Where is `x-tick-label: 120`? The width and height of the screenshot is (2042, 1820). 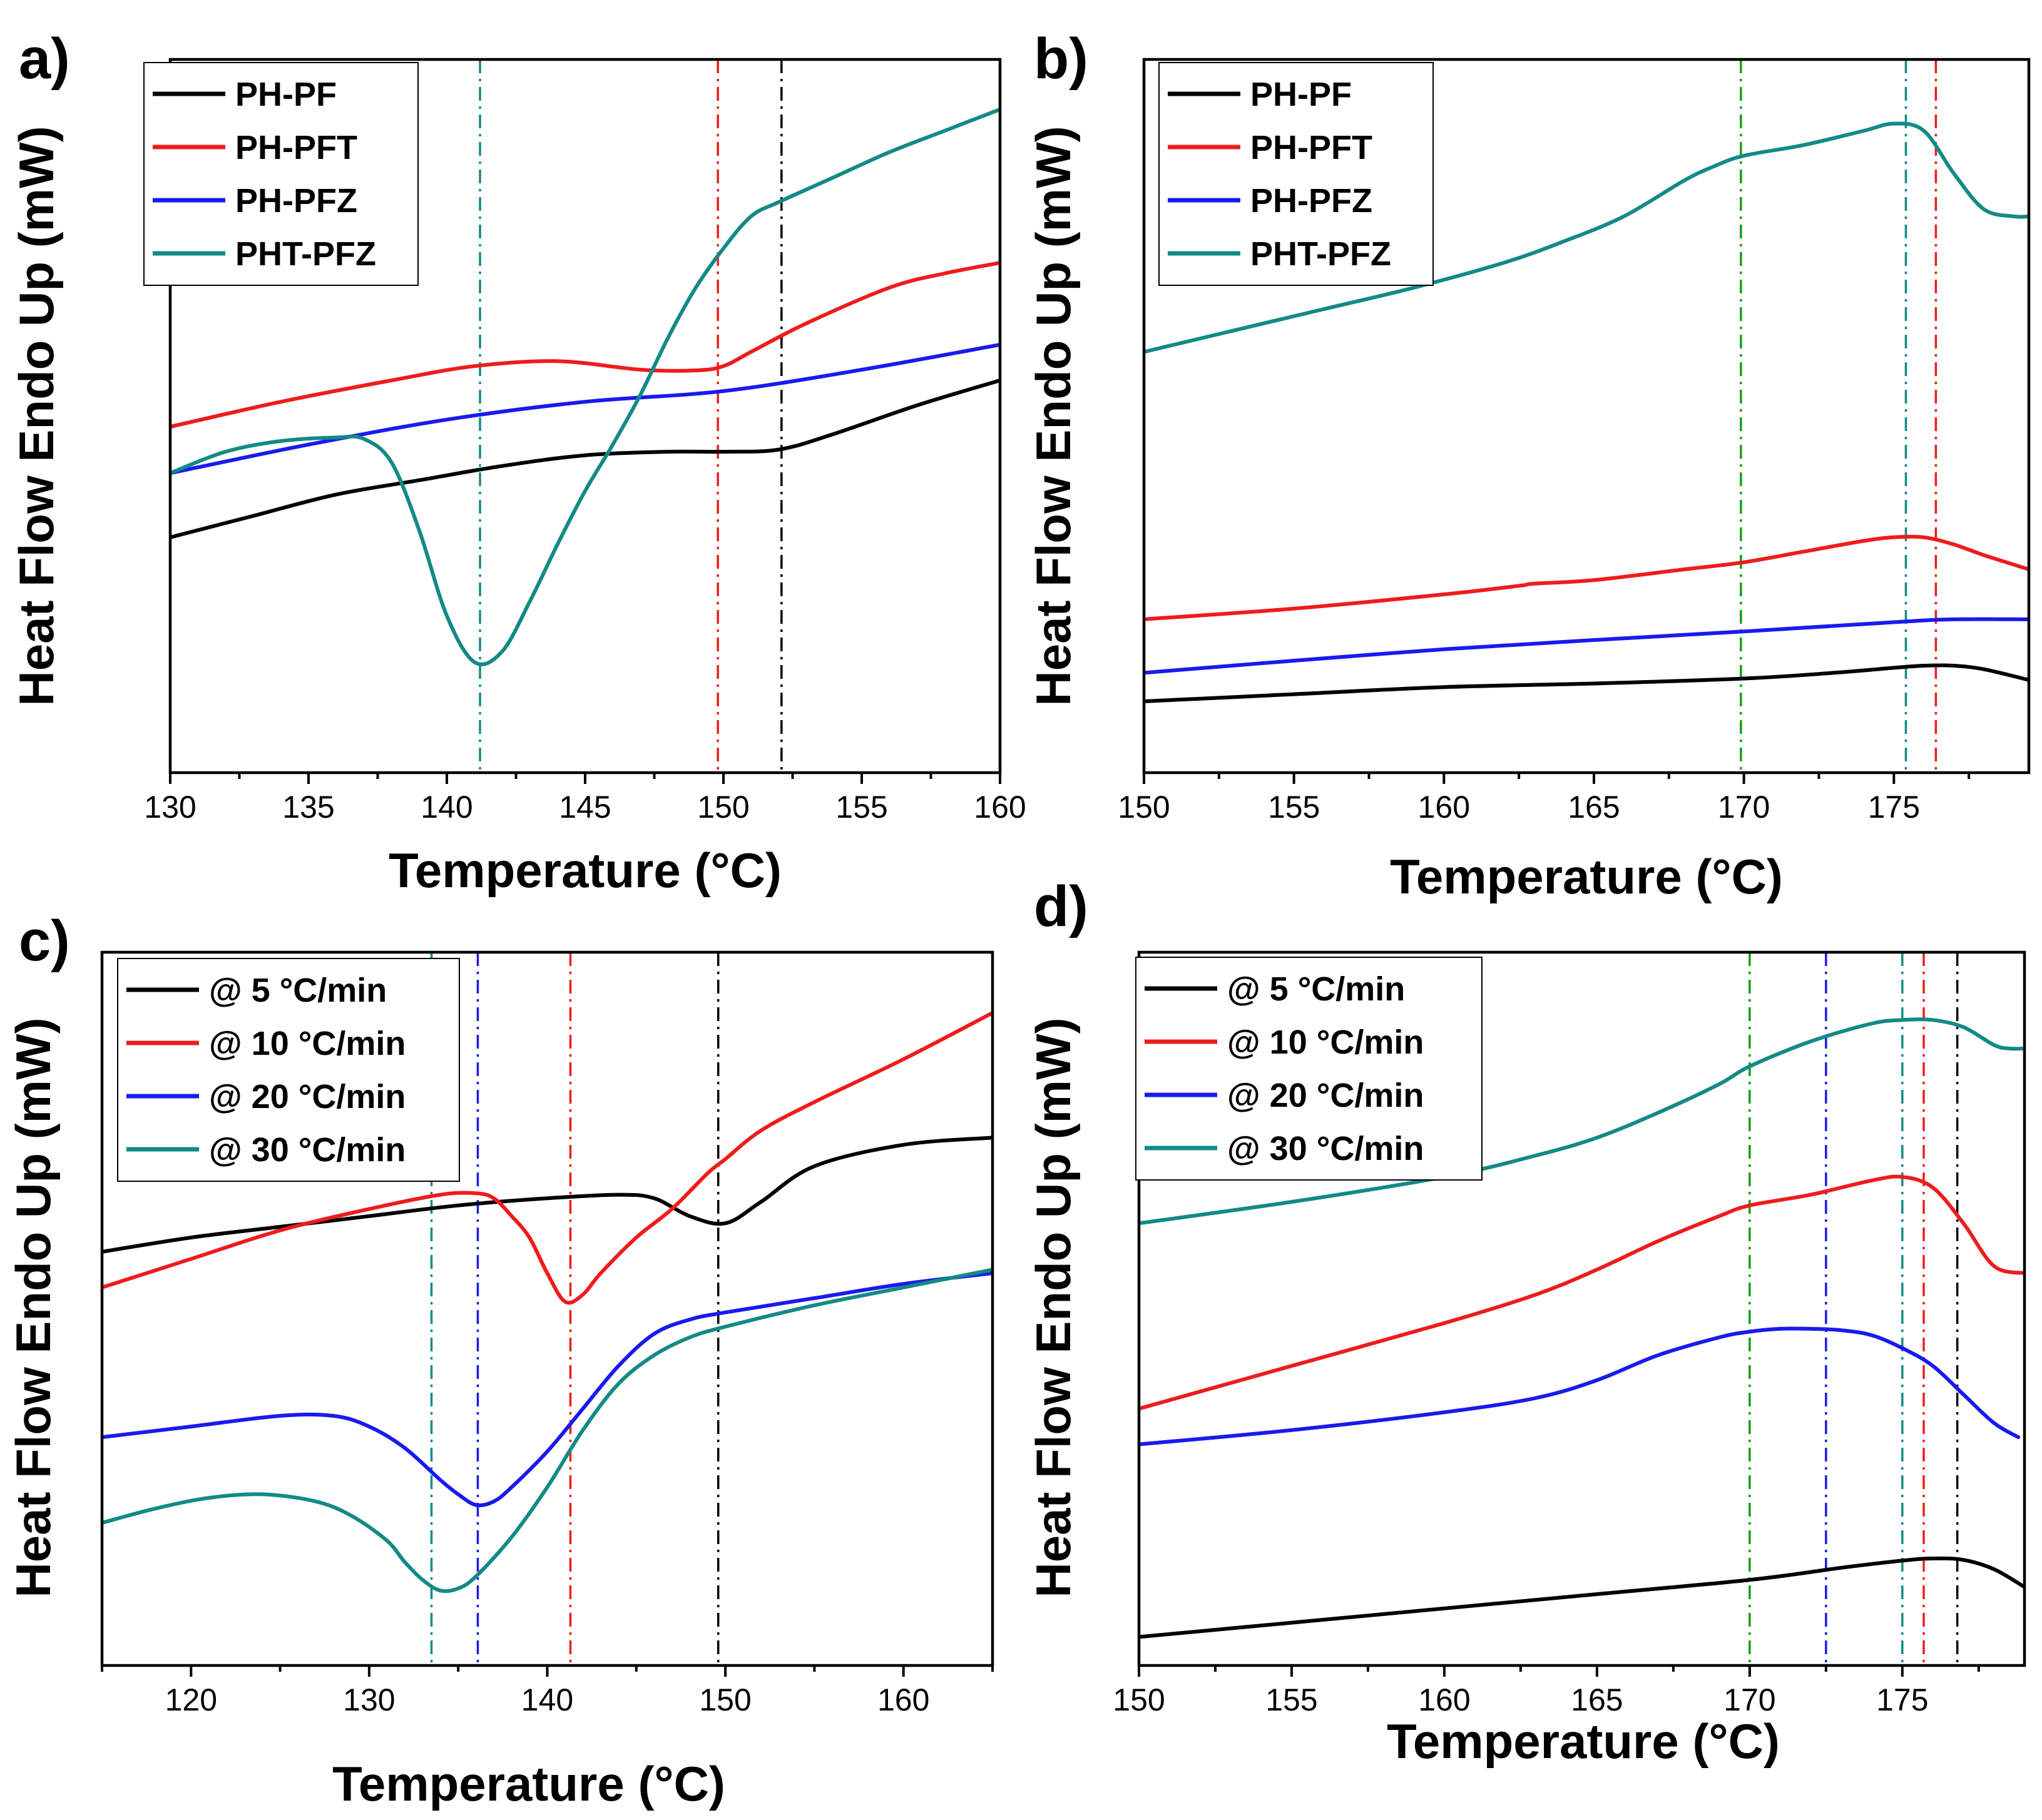 x-tick-label: 120 is located at coordinates (191, 1699).